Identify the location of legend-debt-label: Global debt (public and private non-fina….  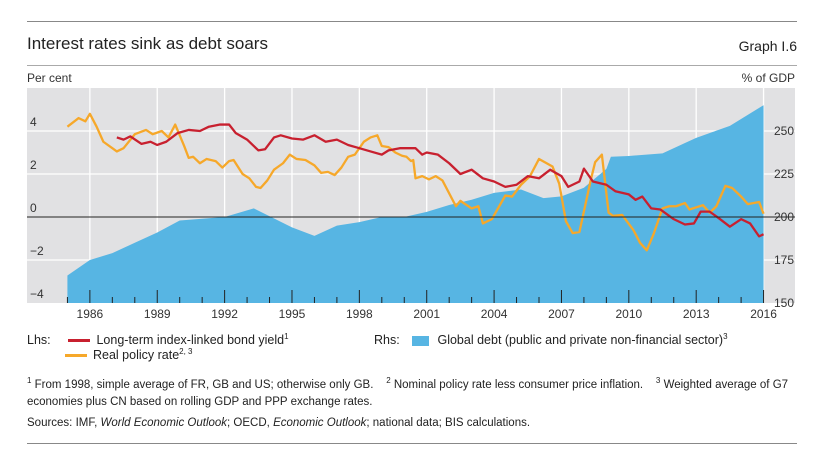
(580, 340).